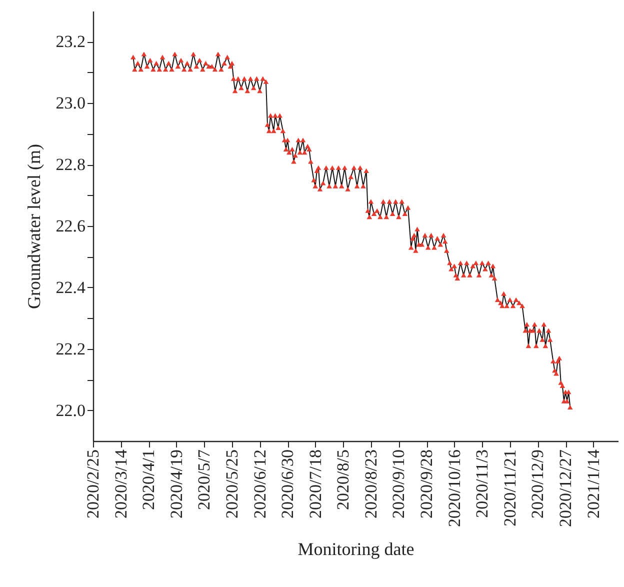 This screenshot has height=587, width=624. Describe the element at coordinates (71, 103) in the screenshot. I see `y-tick-label: 23.0` at that location.